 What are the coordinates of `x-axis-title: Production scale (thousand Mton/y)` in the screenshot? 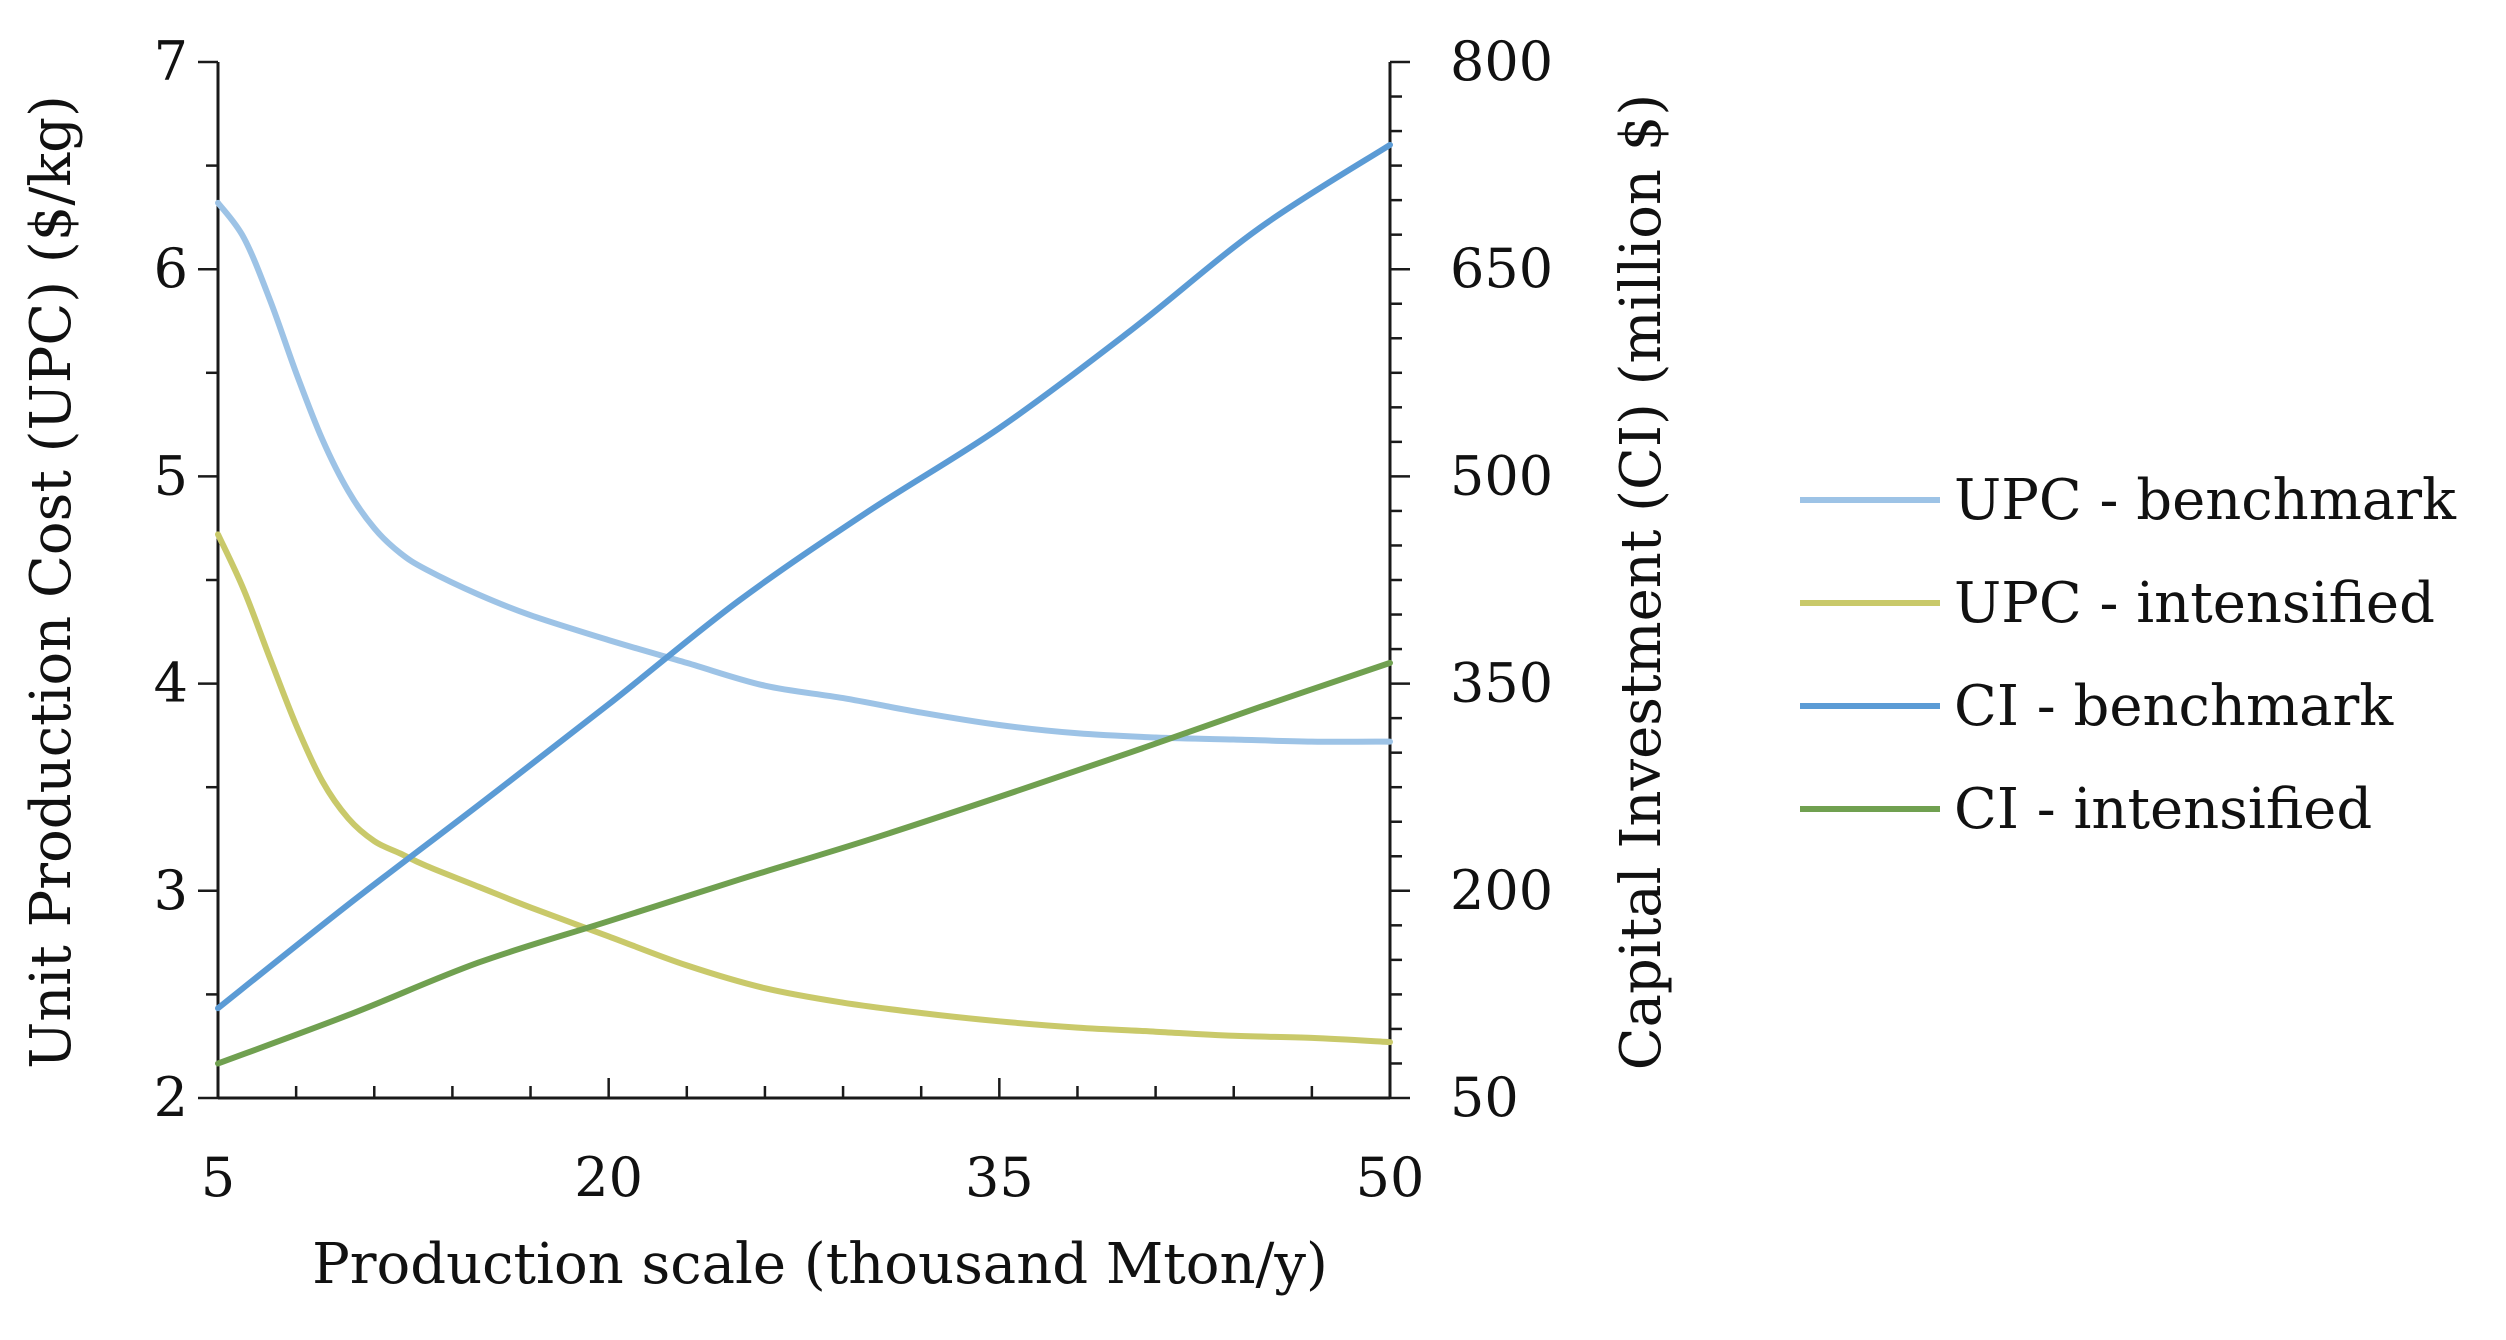 It's located at (820, 1264).